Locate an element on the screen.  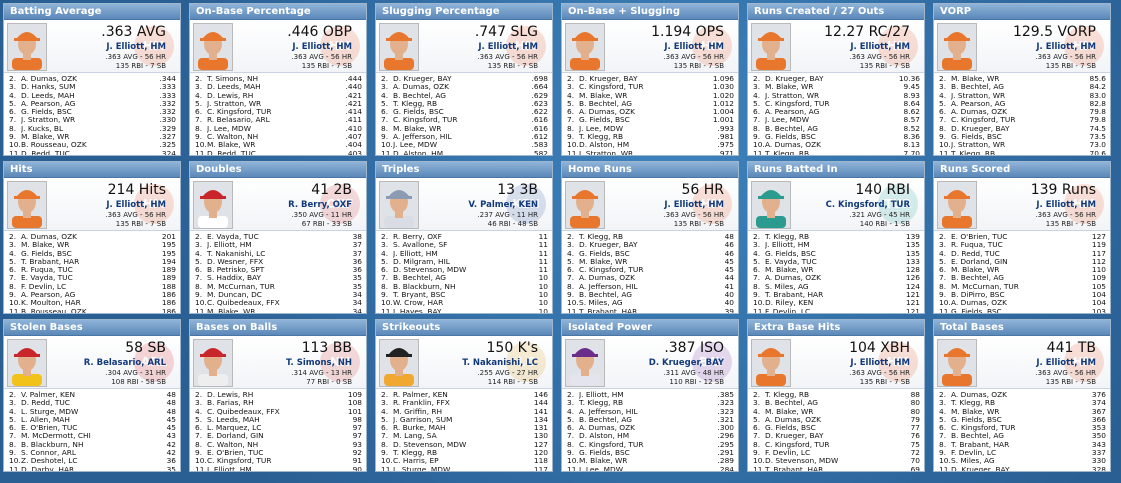
leader-list-row: 2. T. Klegg, RB 48 is located at coordinates (650, 236).